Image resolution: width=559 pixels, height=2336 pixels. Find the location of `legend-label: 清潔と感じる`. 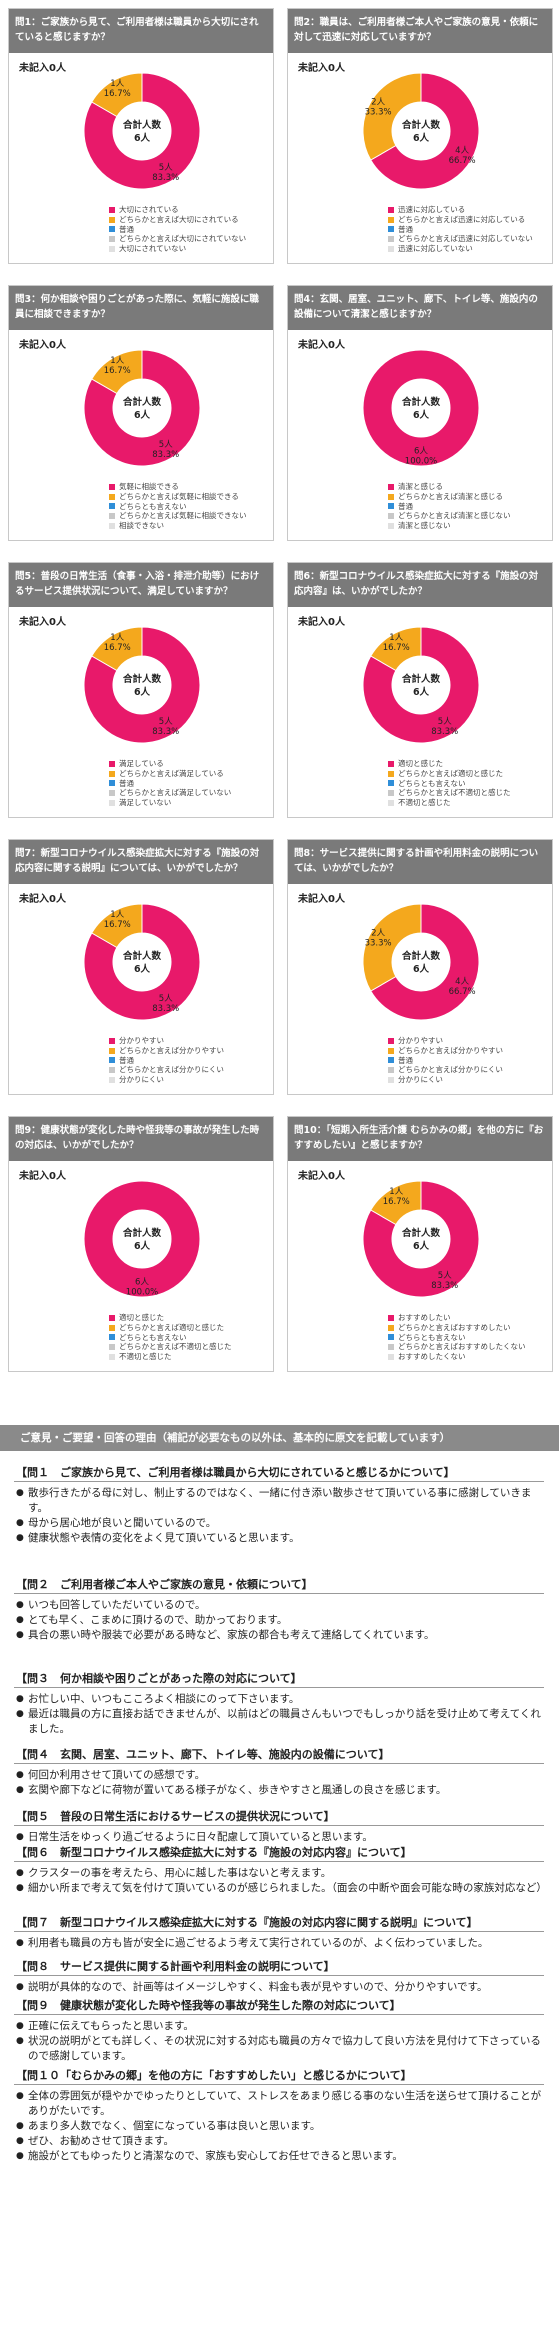

legend-label: 清潔と感じる is located at coordinates (420, 486).